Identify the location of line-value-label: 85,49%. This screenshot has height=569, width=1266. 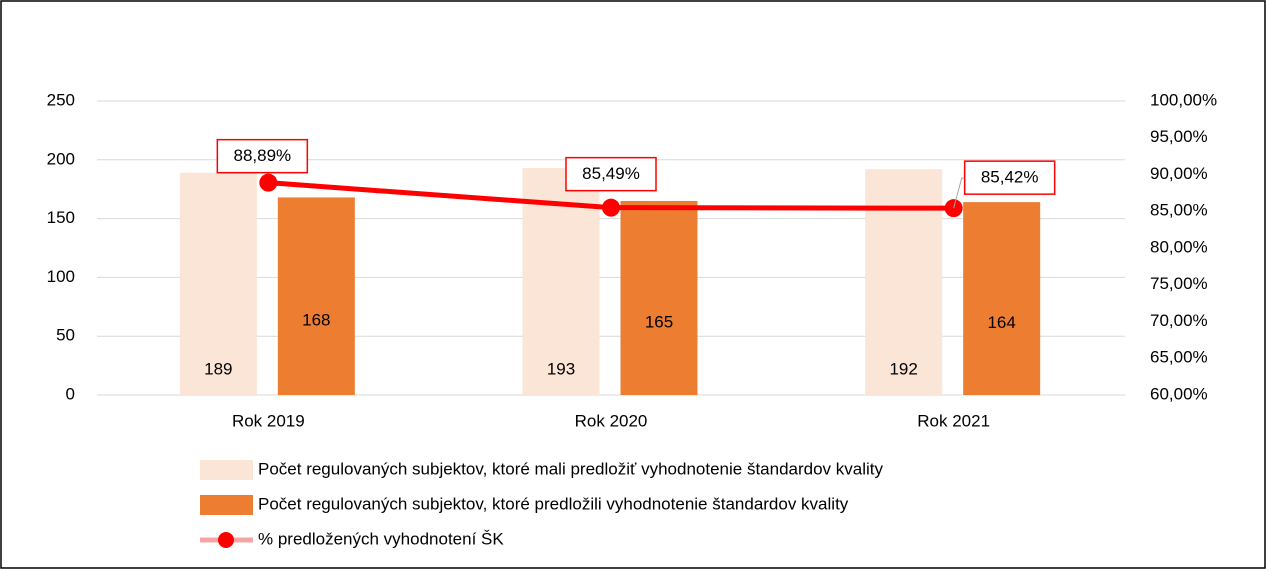
(611, 173).